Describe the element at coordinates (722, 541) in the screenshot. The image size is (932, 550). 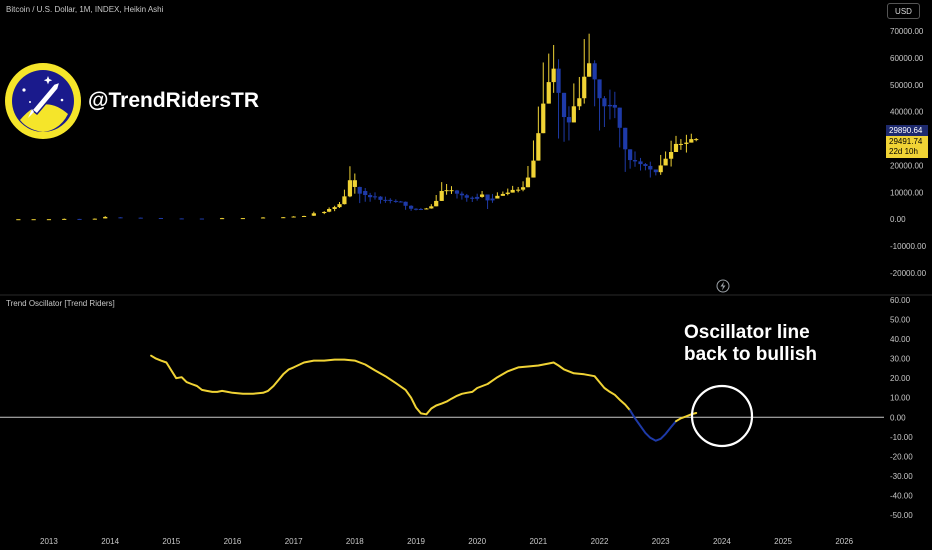
I see `time-tick-label: 2024` at that location.